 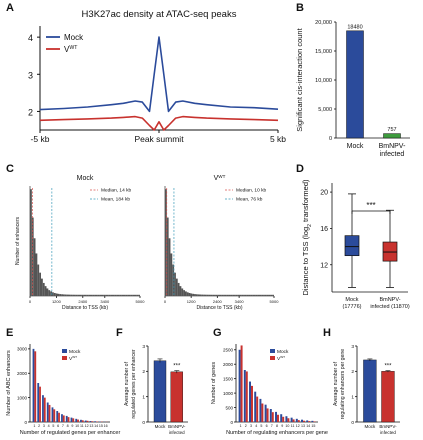 I want to click on panel-d-significance: ***, so click(x=370, y=205).